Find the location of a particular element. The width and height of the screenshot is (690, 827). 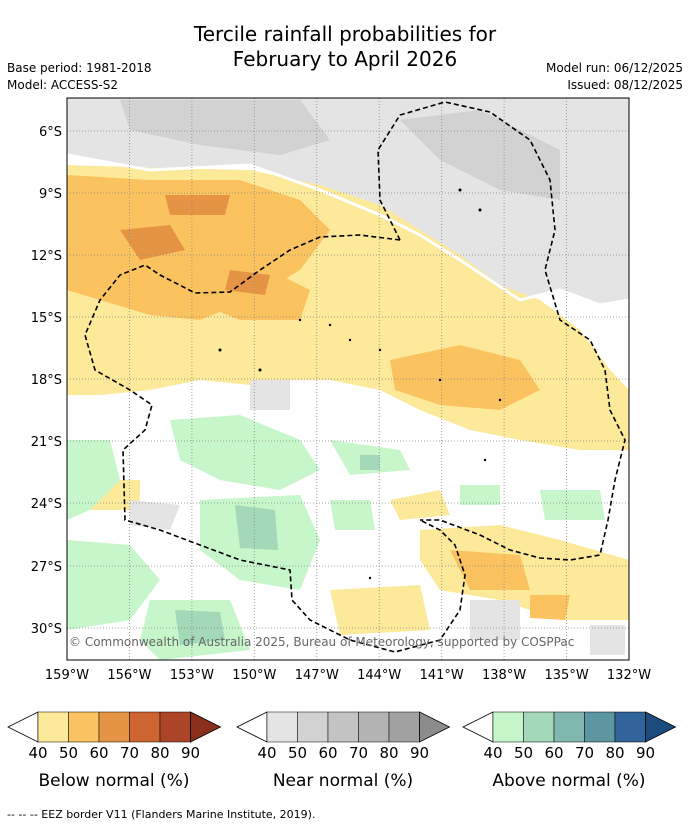

legend-colorbars is located at coordinates (342, 727).